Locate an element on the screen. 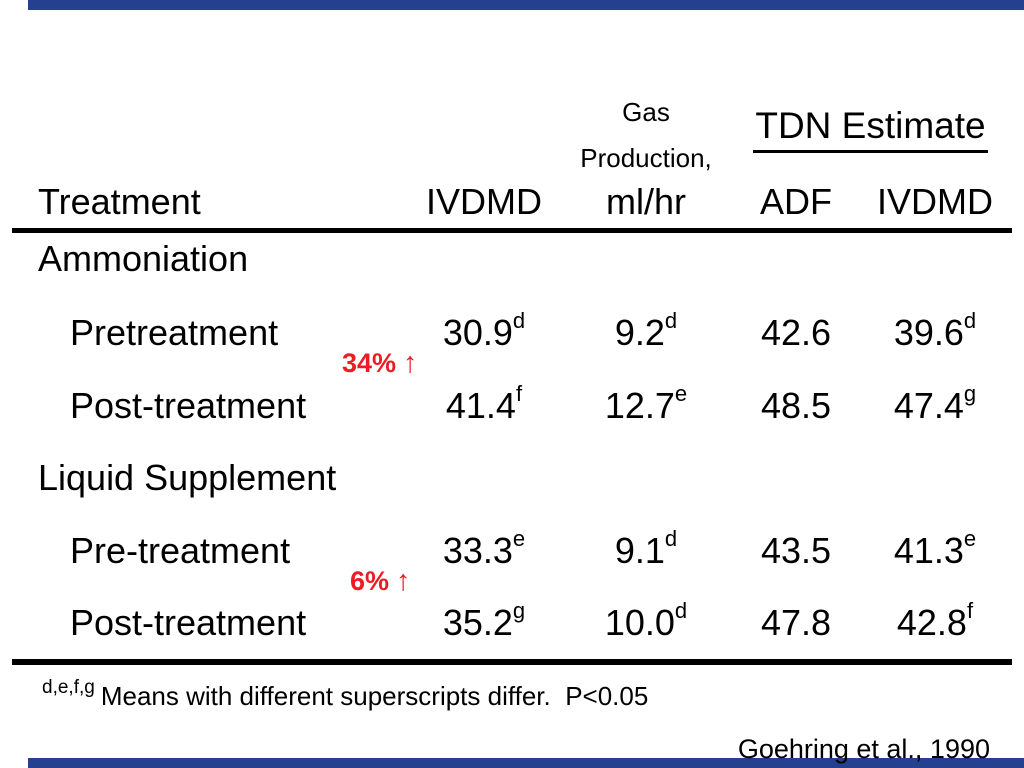  cell-value: 33.3 is located at coordinates (477, 550).